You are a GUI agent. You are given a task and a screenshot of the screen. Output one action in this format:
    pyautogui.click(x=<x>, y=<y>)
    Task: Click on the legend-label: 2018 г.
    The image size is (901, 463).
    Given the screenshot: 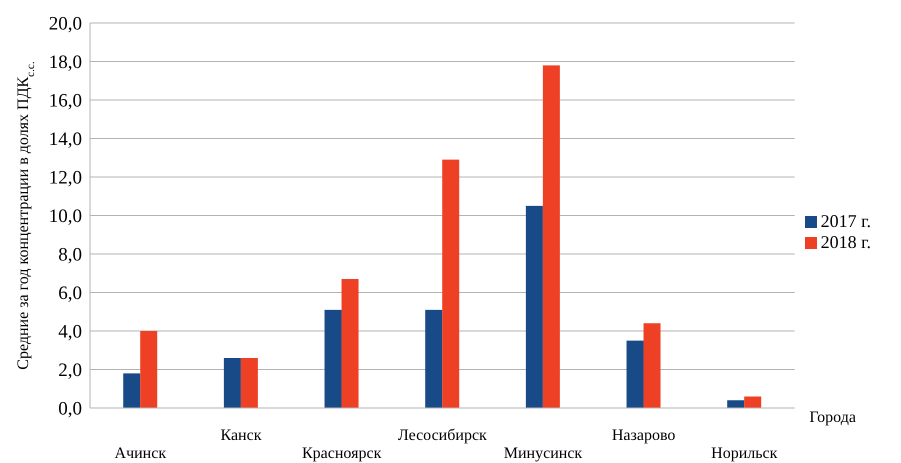 What is the action you would take?
    pyautogui.click(x=845, y=242)
    